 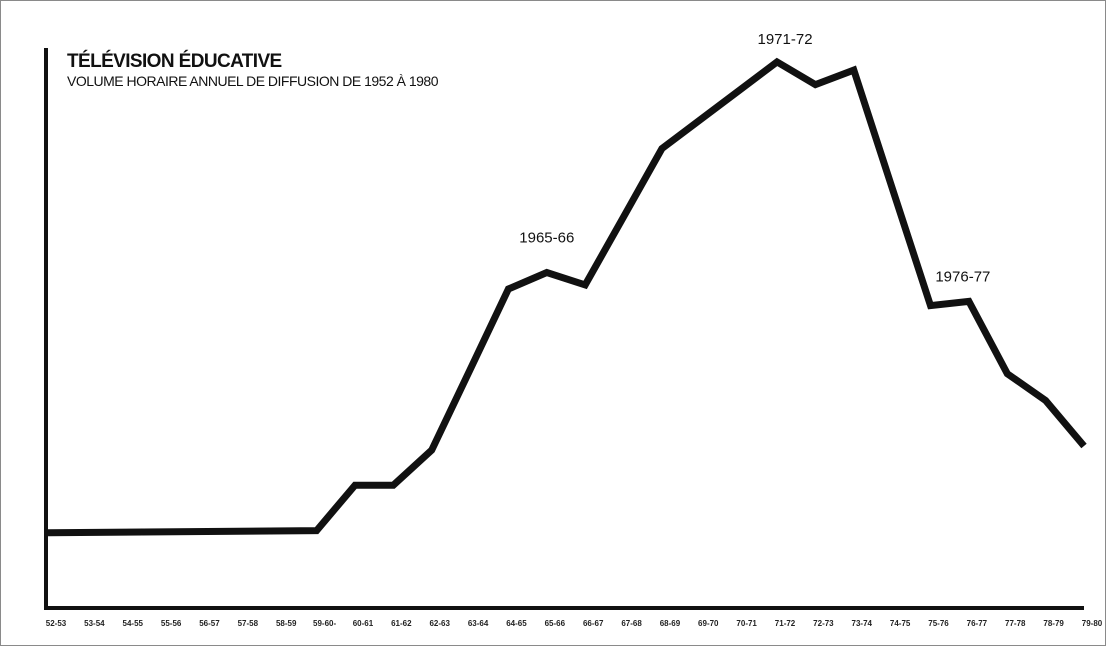 I want to click on x-tick-label-1: 53-54, so click(x=94, y=623).